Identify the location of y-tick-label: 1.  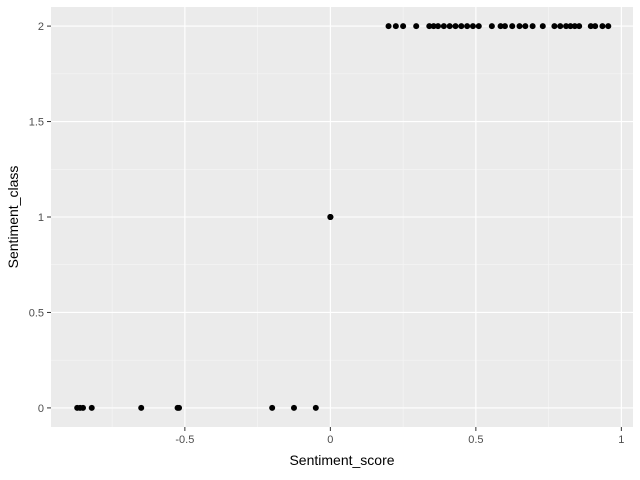
(41, 218).